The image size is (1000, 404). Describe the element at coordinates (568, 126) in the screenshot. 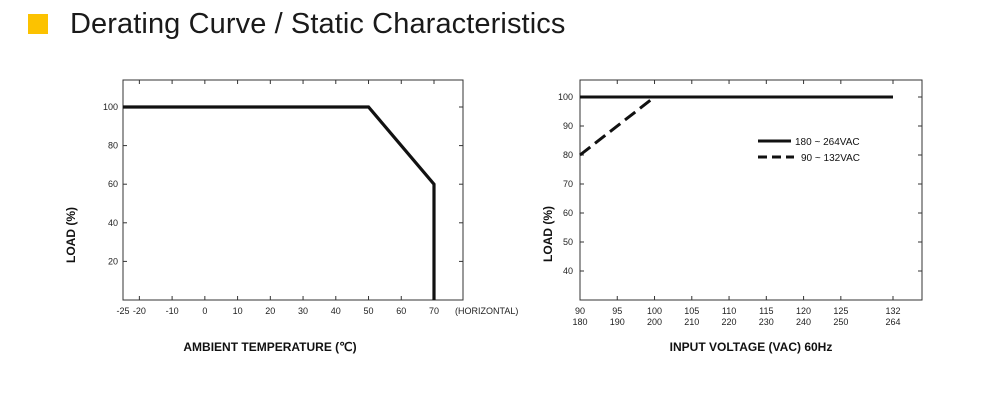

I see `chart2-y-tick-label: 90` at that location.